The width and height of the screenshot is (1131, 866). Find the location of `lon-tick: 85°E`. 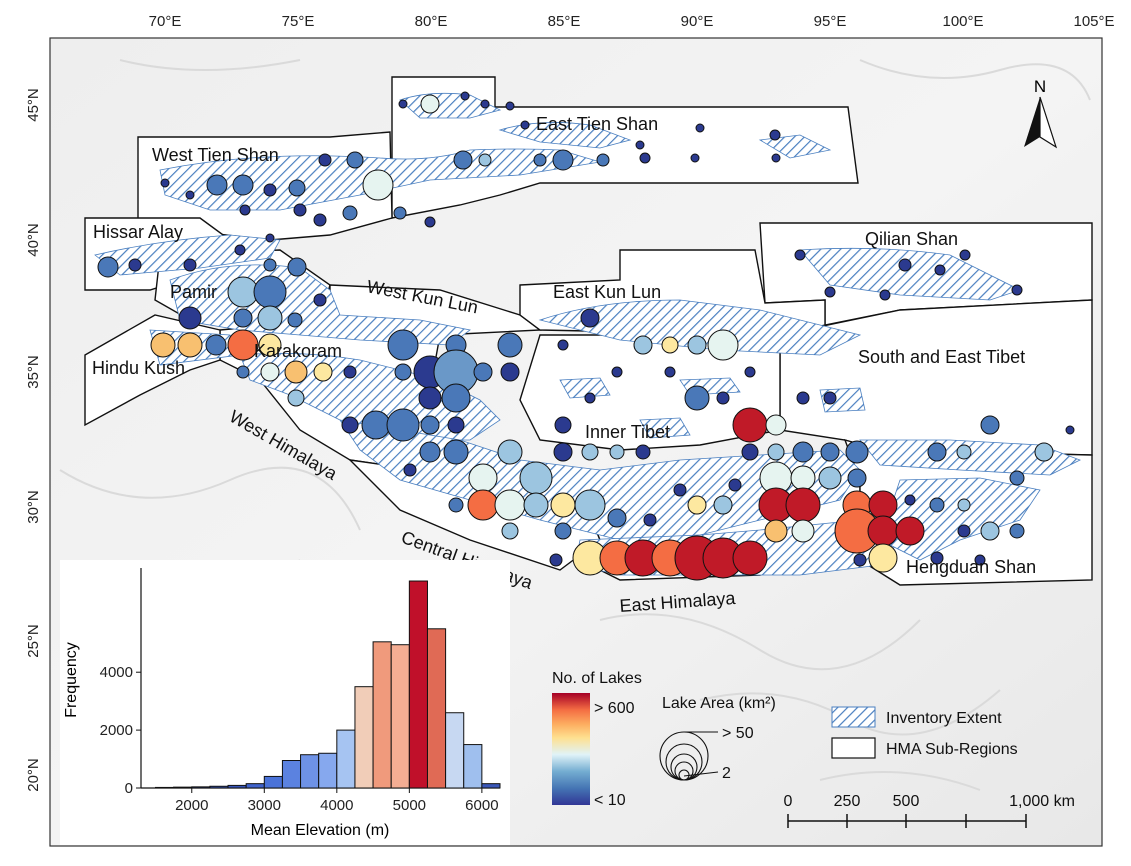

lon-tick: 85°E is located at coordinates (564, 21).